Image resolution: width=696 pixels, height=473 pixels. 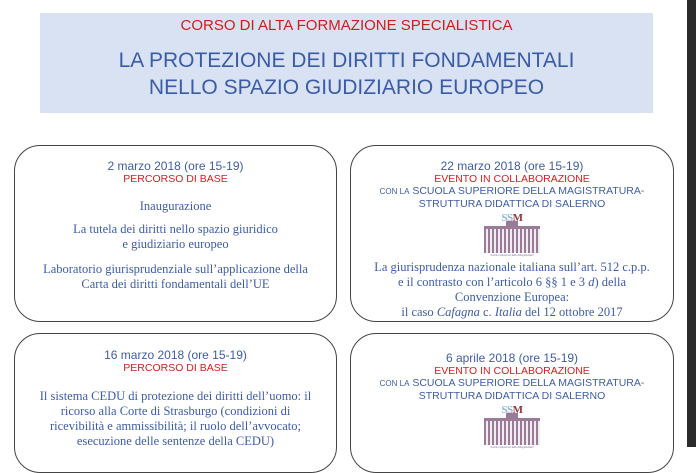 I want to click on event-topic: Inaugurazione, so click(x=175, y=206).